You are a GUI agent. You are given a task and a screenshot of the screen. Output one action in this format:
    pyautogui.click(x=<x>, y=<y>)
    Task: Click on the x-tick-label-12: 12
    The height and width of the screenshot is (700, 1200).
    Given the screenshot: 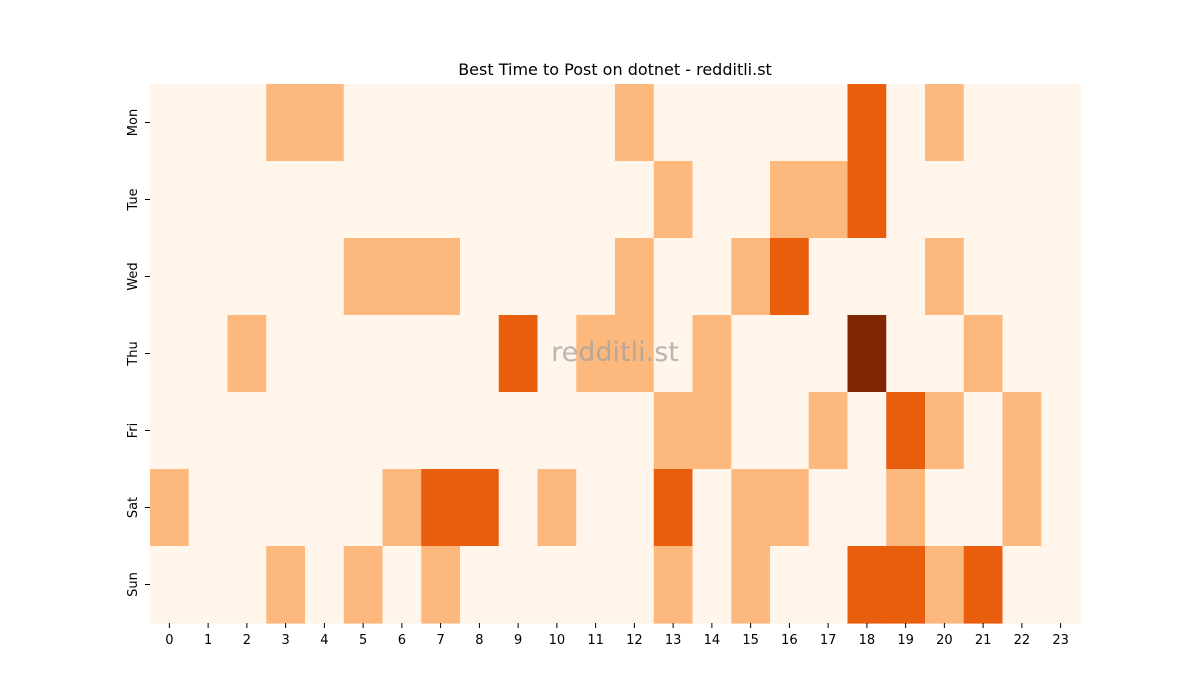 What is the action you would take?
    pyautogui.click(x=634, y=640)
    